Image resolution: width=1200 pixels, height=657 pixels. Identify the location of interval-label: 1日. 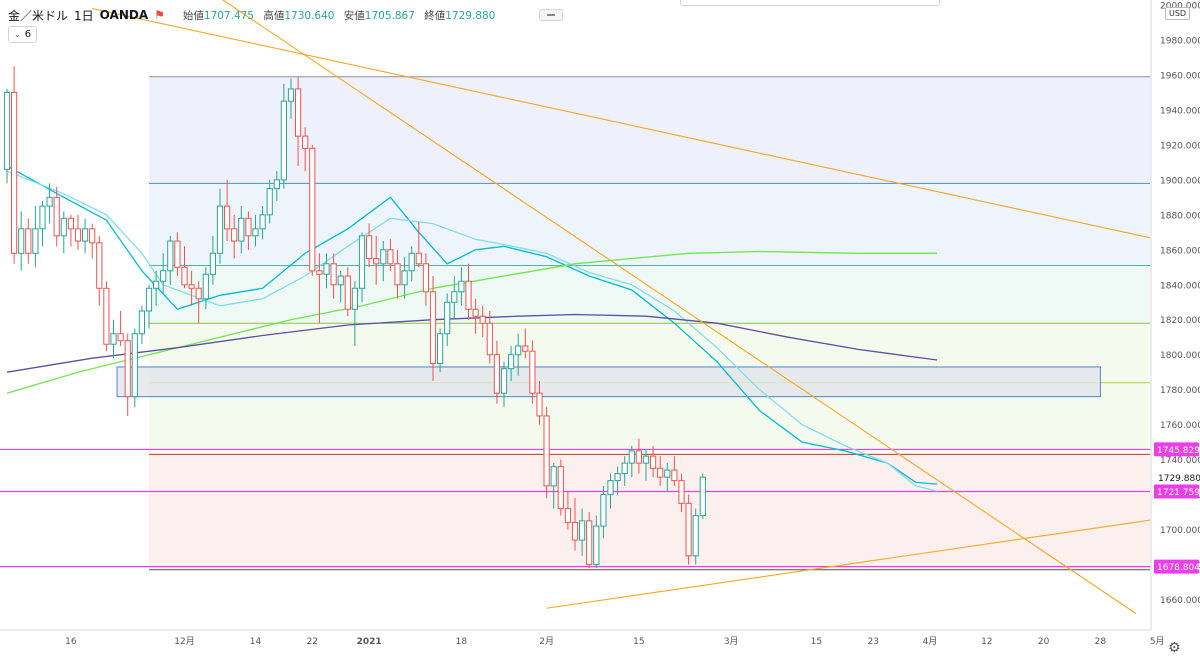
(84, 15).